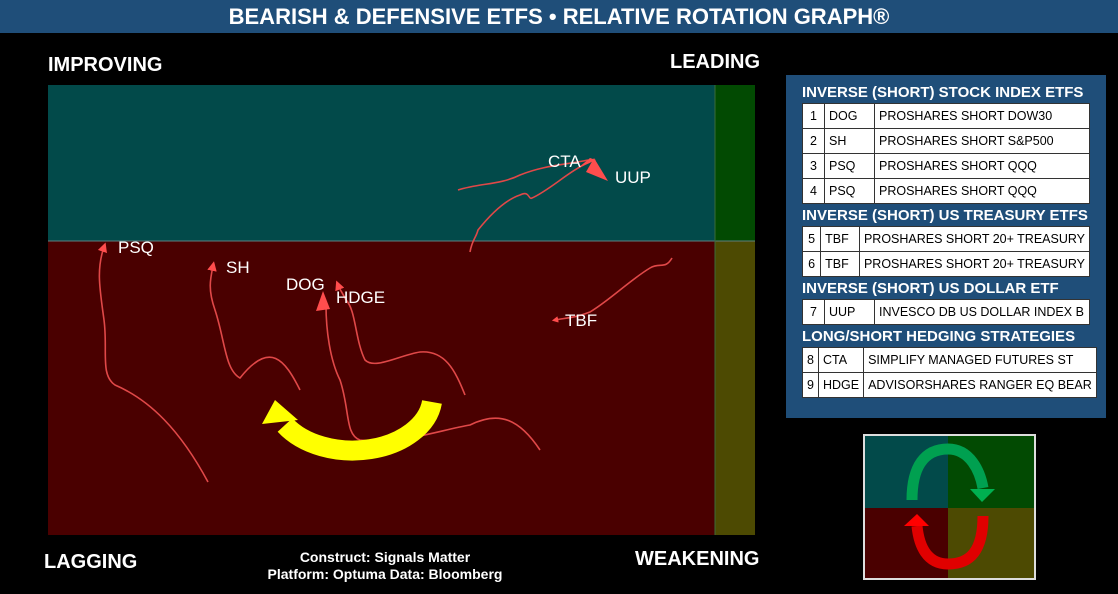 The width and height of the screenshot is (1118, 594). Describe the element at coordinates (153, 362) in the screenshot. I see `tail-psq` at that location.